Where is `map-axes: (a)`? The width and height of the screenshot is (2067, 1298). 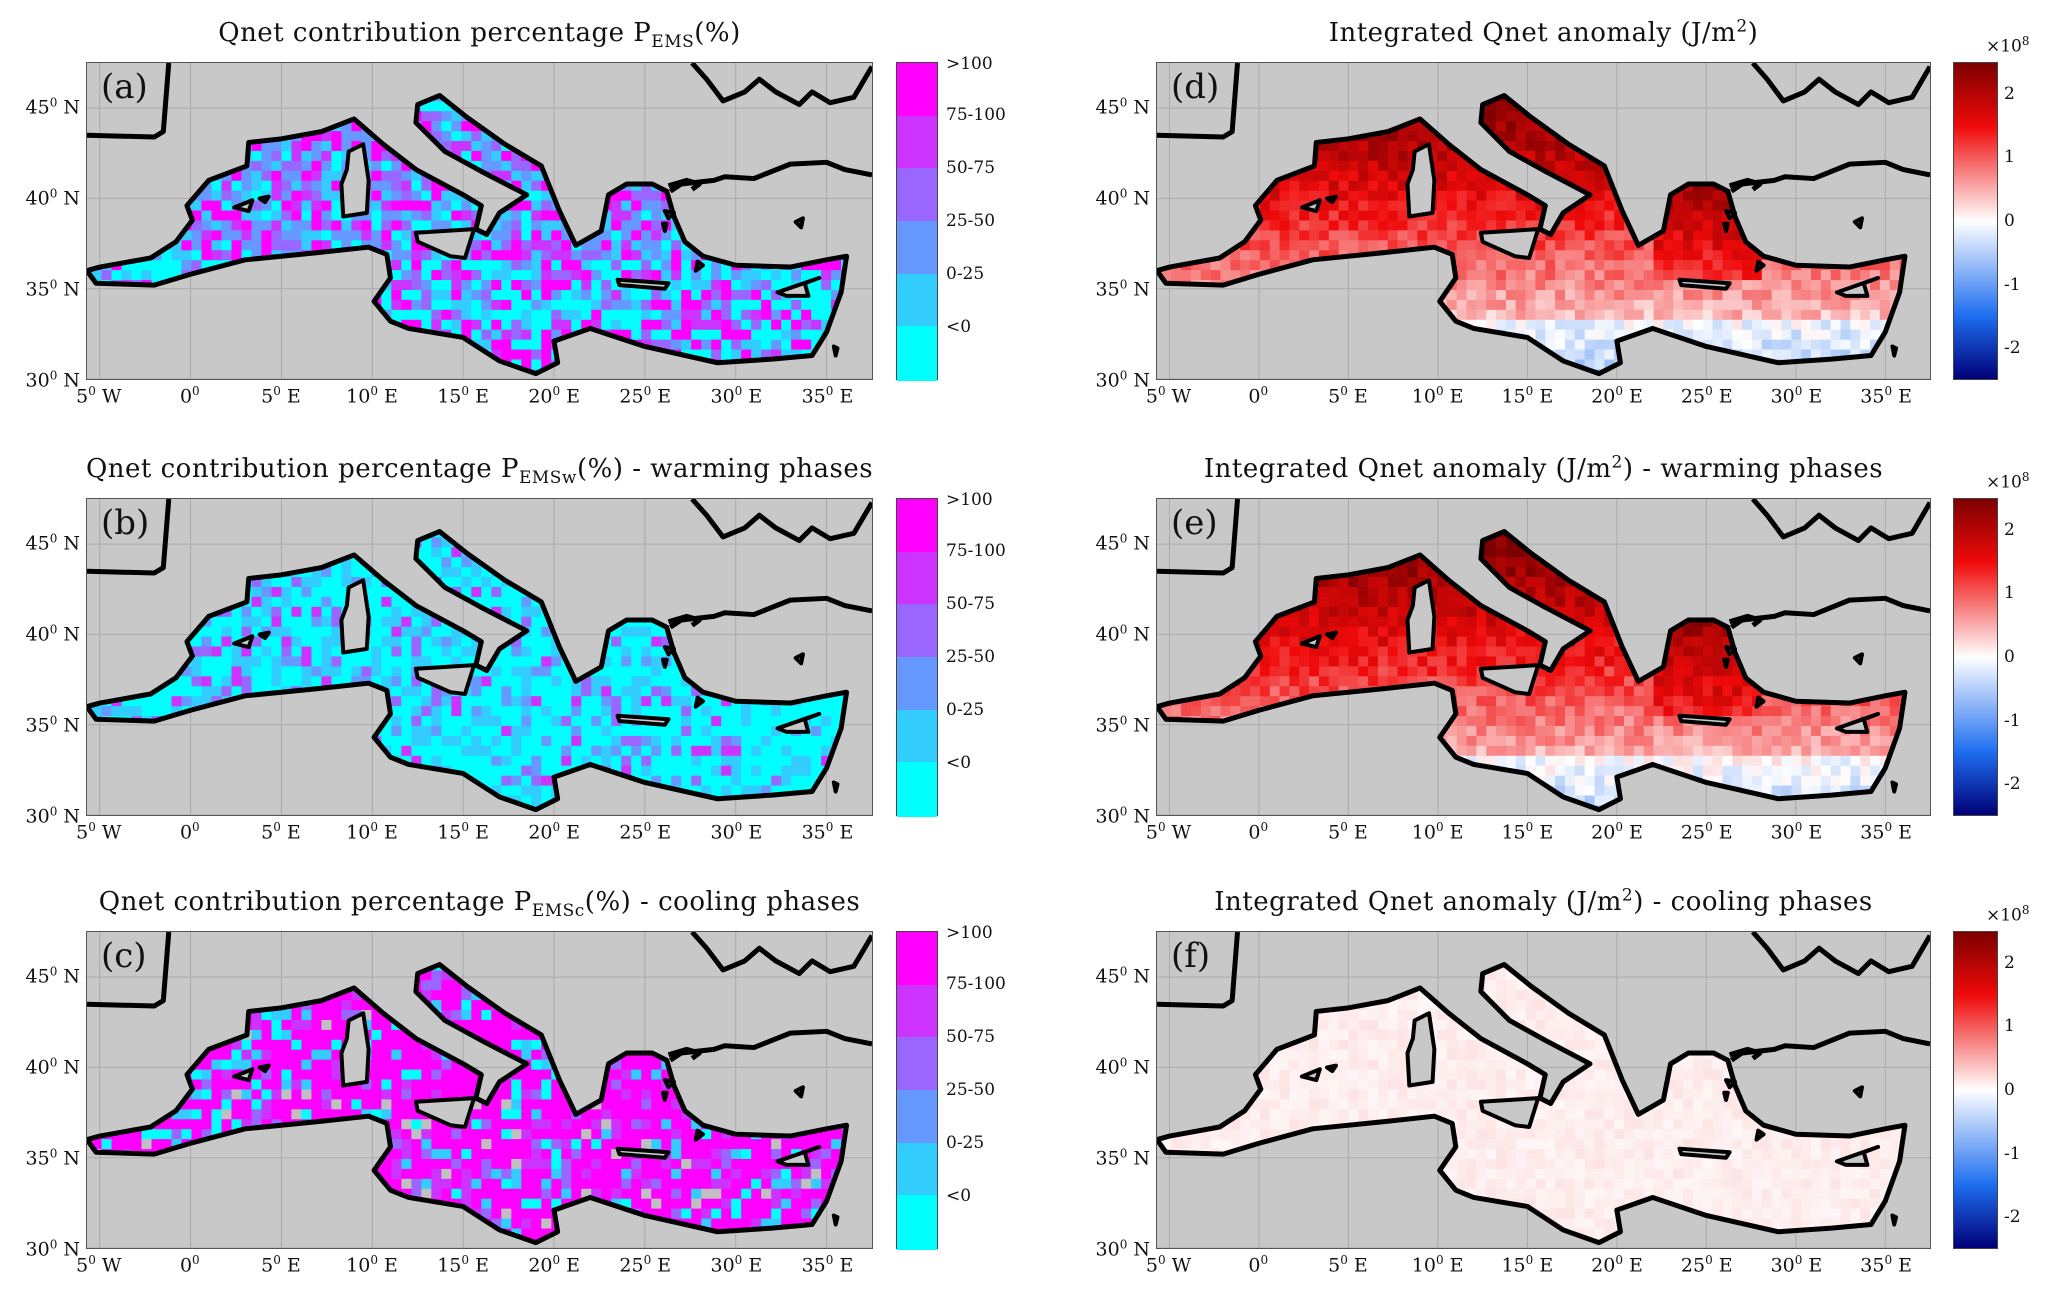 map-axes: (a) is located at coordinates (479, 221).